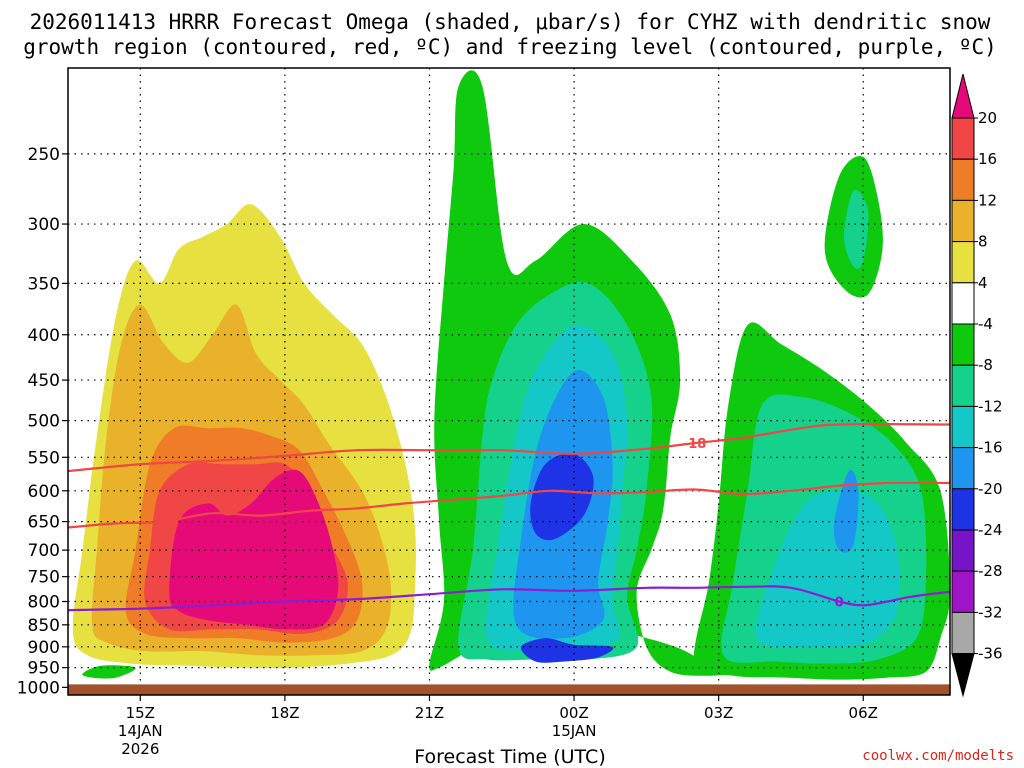 This screenshot has height=768, width=1024. I want to click on freezing-level-contour, so click(509, 598).